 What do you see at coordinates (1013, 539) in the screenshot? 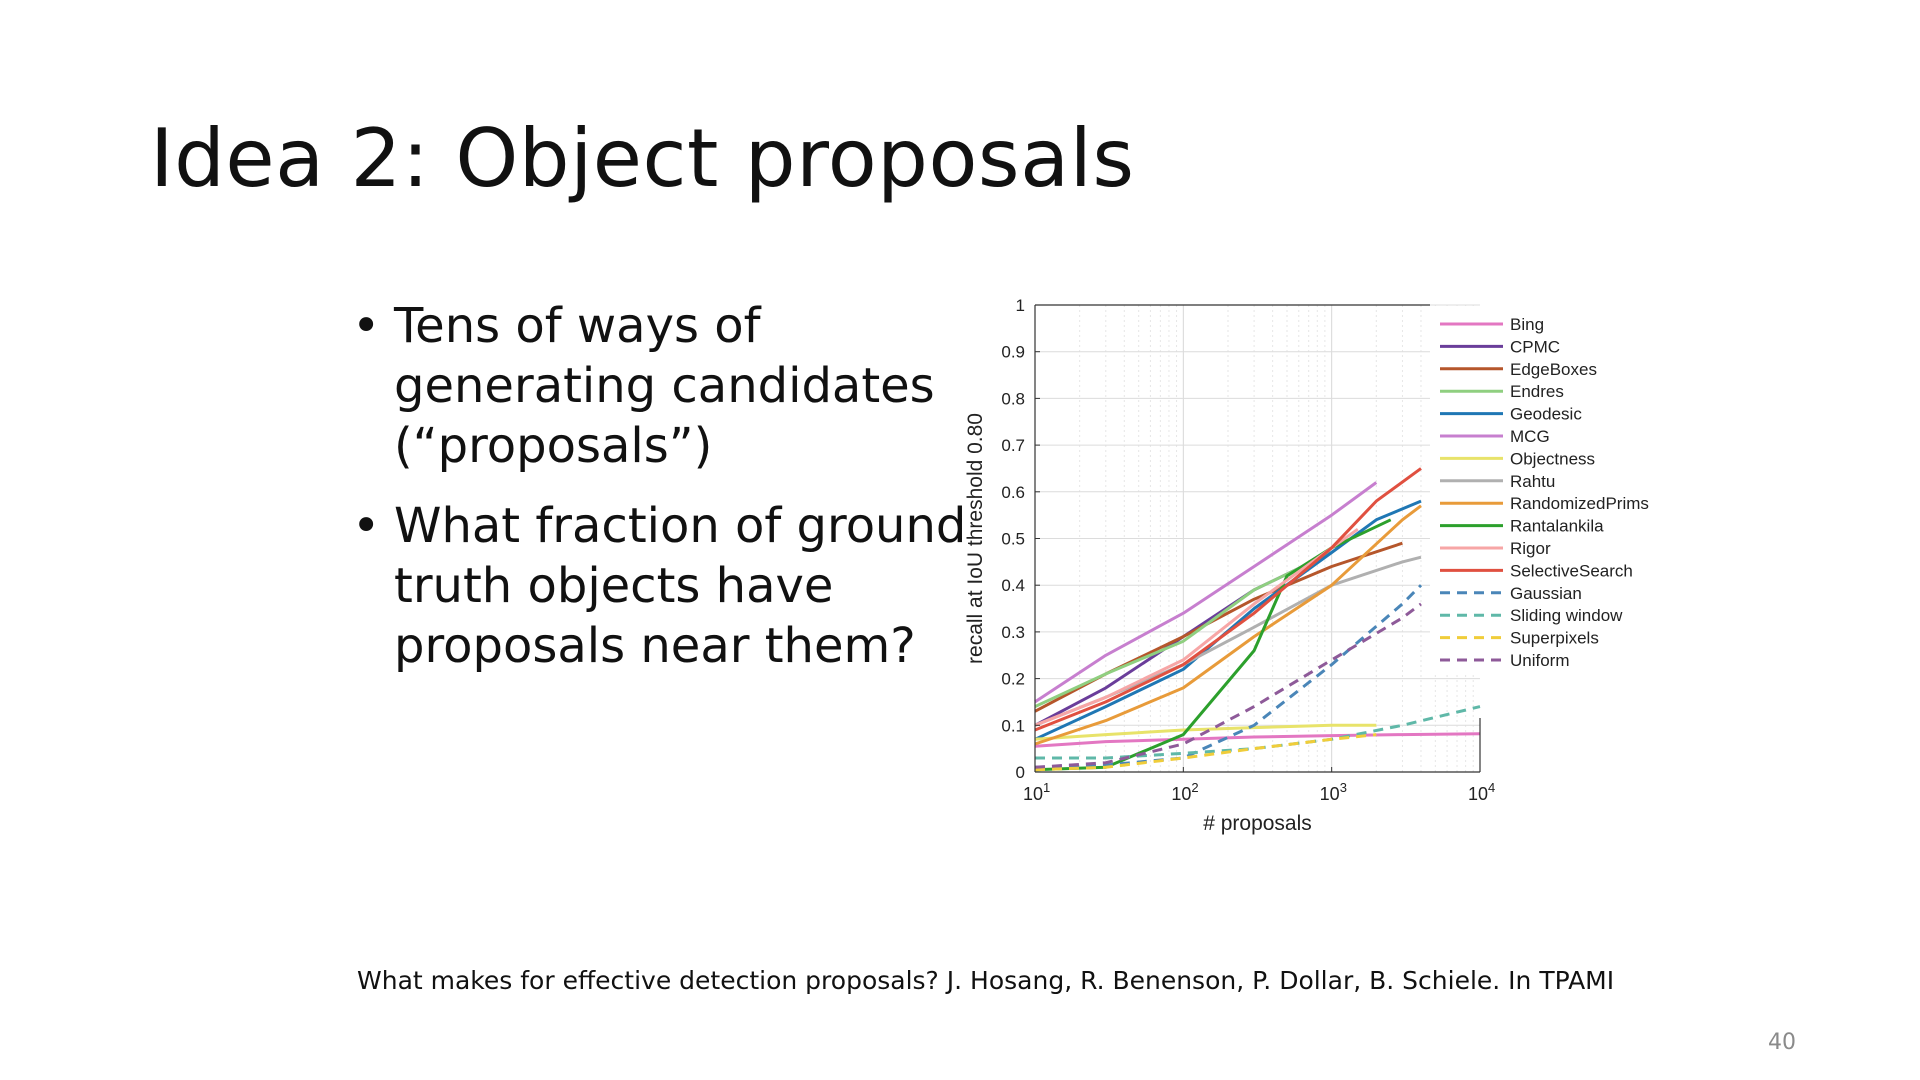
I see `y-tick-label: 0.5` at bounding box center [1013, 539].